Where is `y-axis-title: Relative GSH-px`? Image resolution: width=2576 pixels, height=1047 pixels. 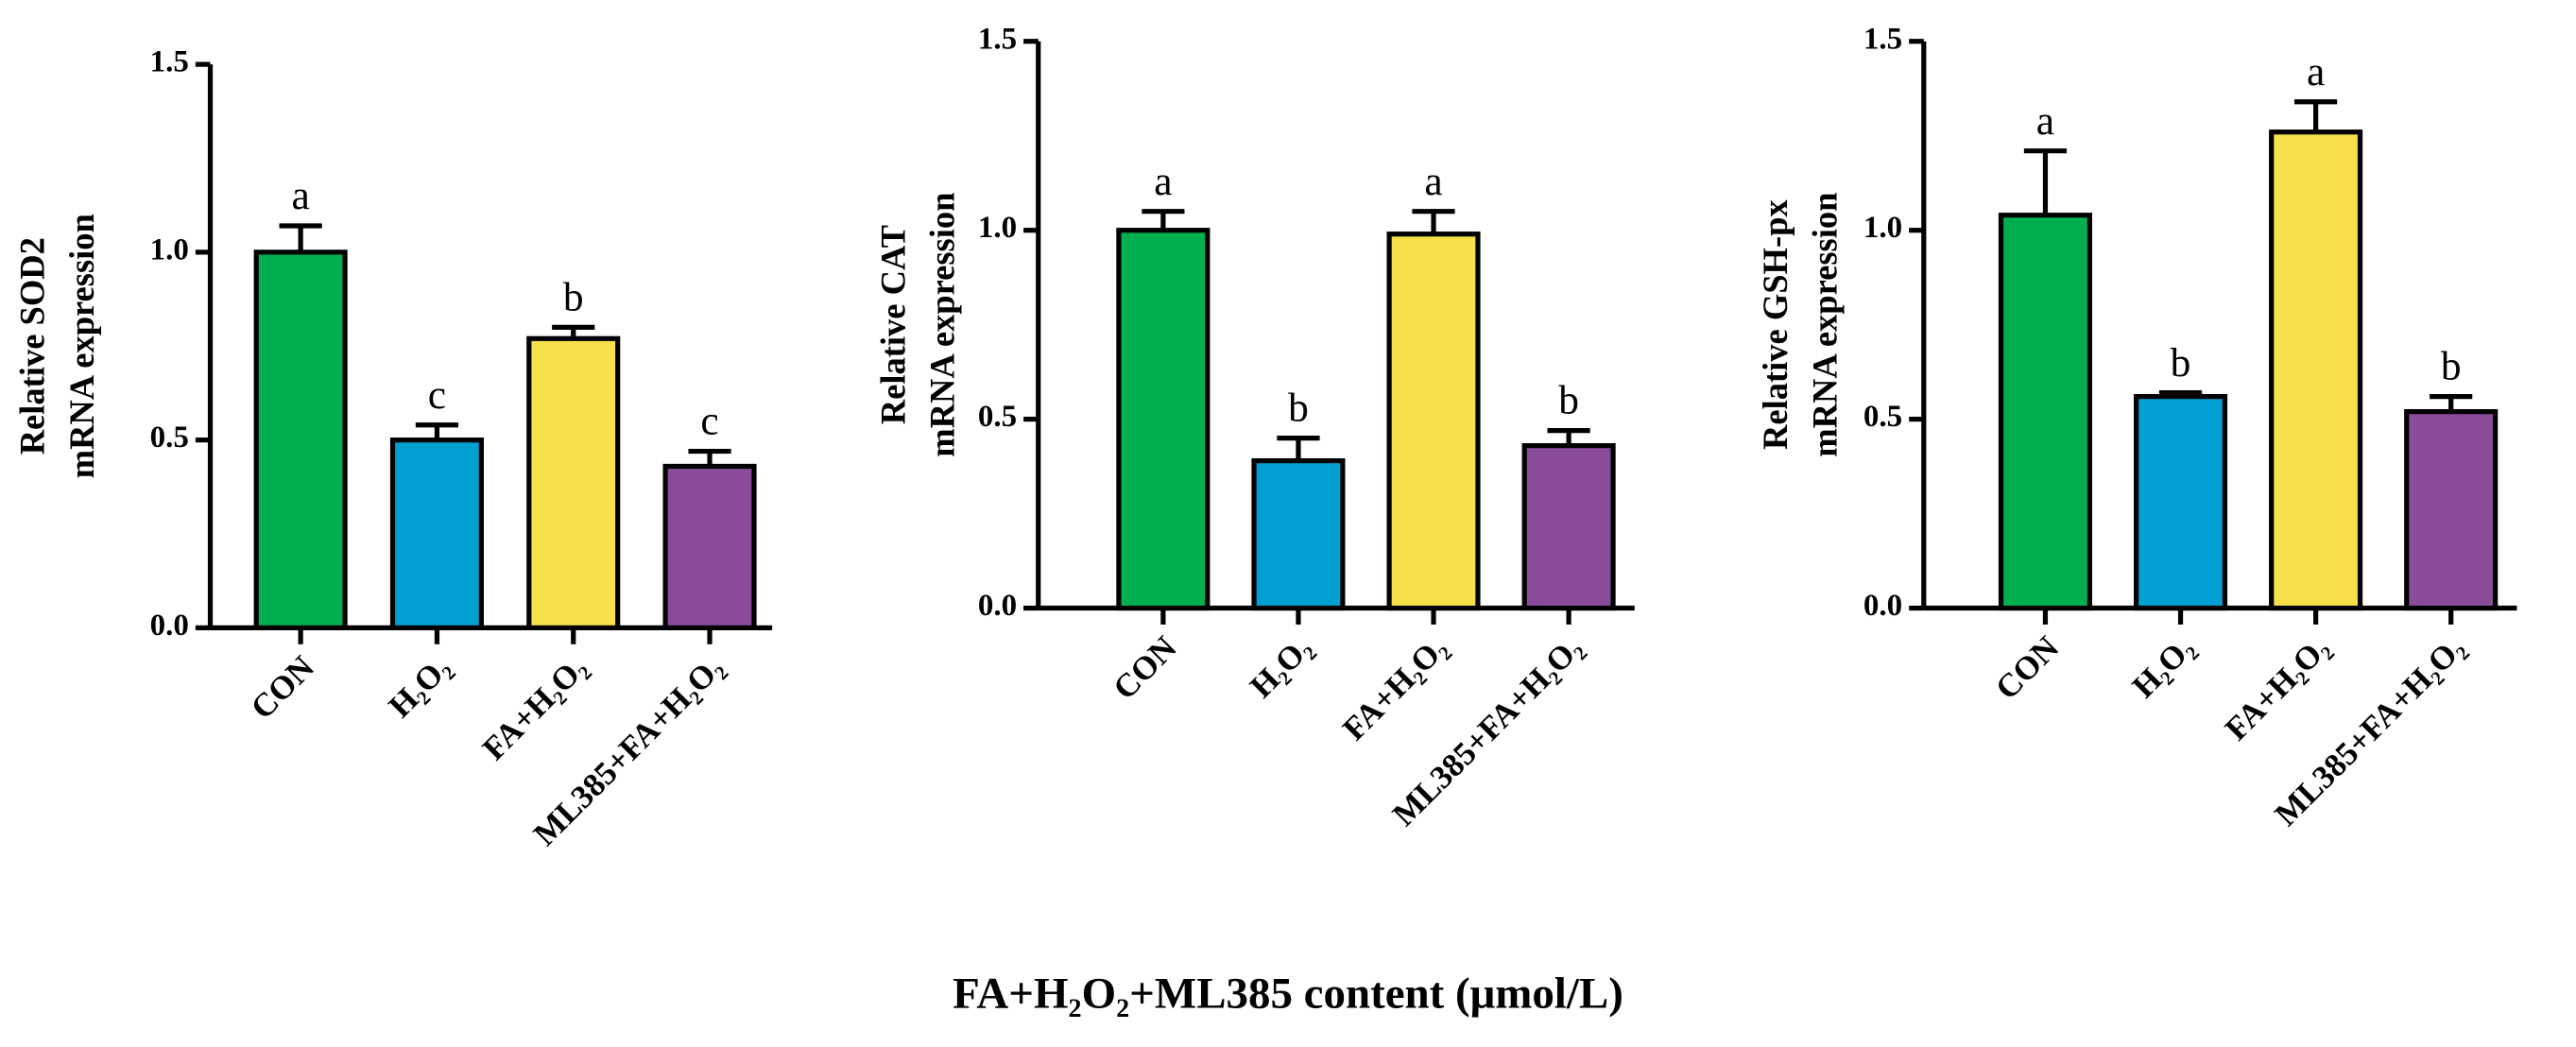
y-axis-title: Relative GSH-px is located at coordinates (1775, 324).